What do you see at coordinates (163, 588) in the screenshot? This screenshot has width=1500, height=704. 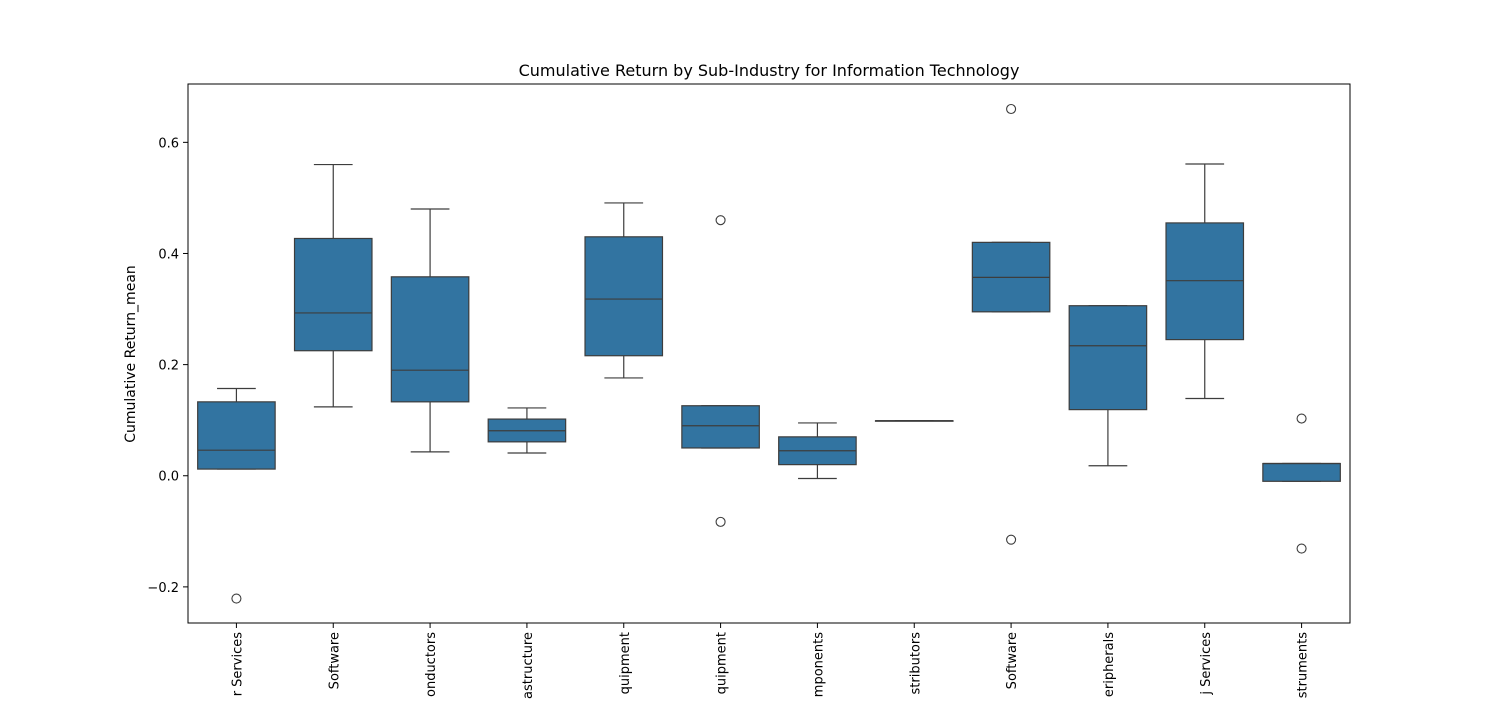 I see `y-tick-label: −0.2` at bounding box center [163, 588].